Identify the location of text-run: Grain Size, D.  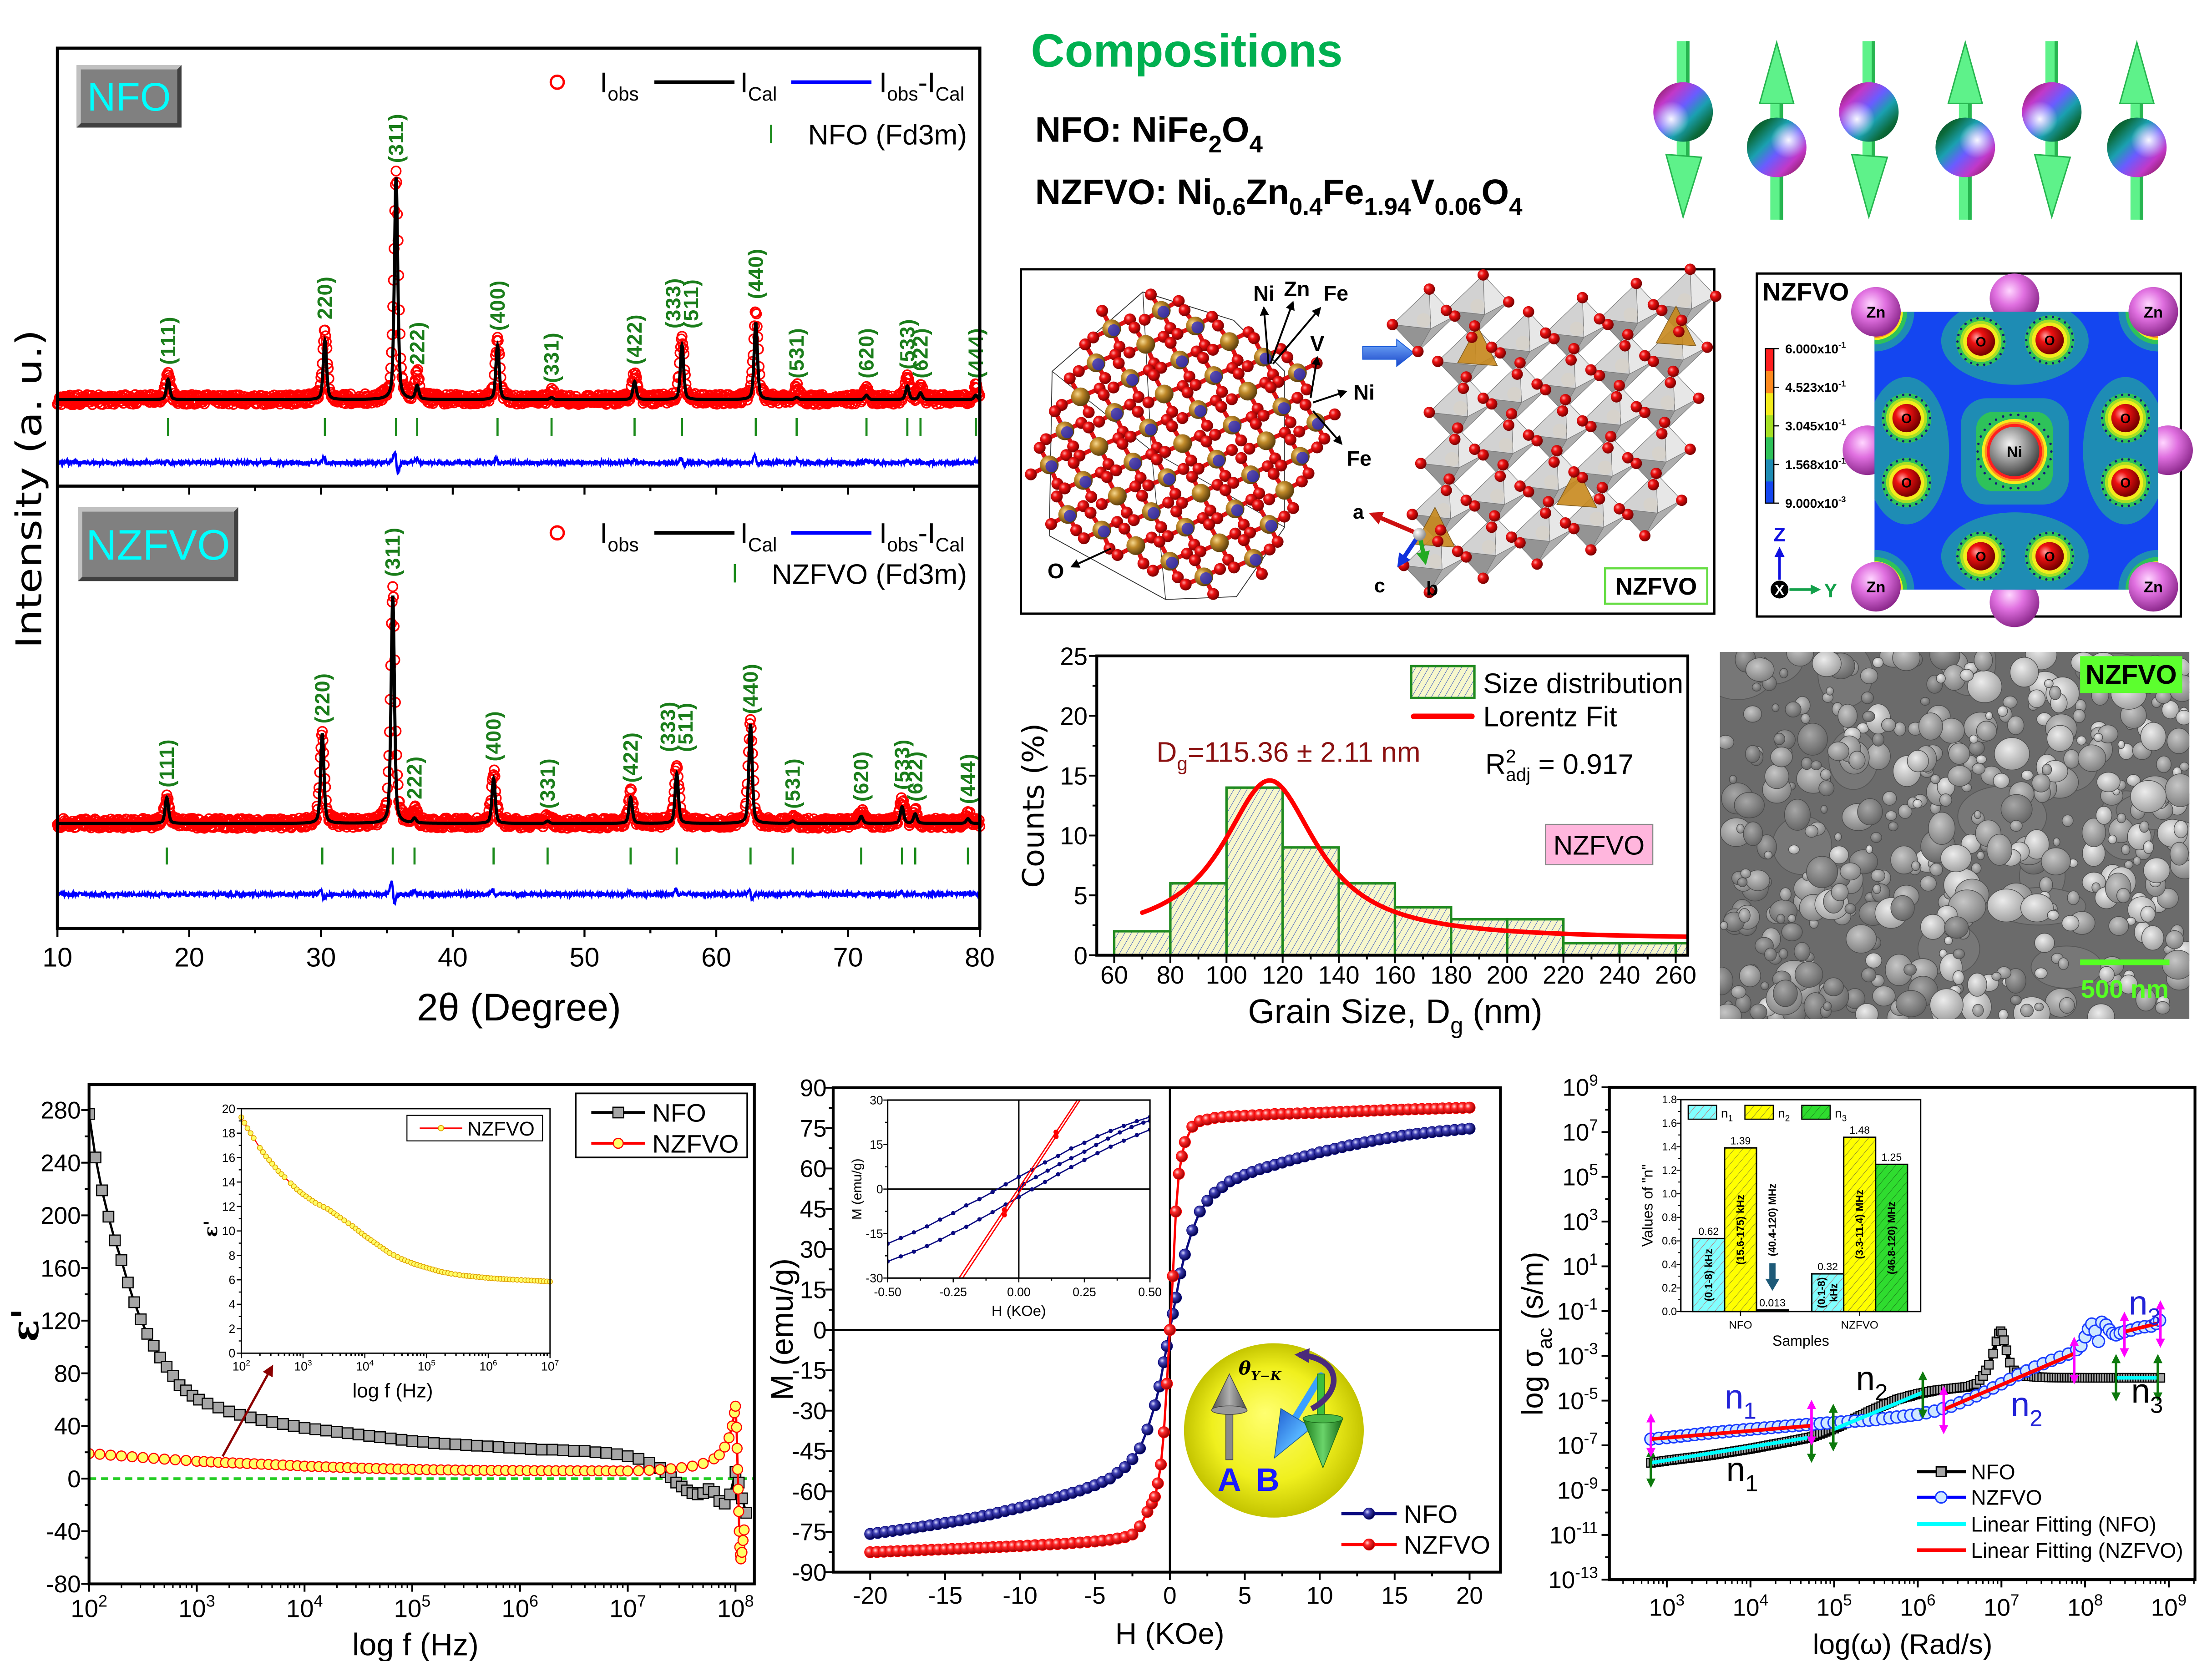
(1349, 1011).